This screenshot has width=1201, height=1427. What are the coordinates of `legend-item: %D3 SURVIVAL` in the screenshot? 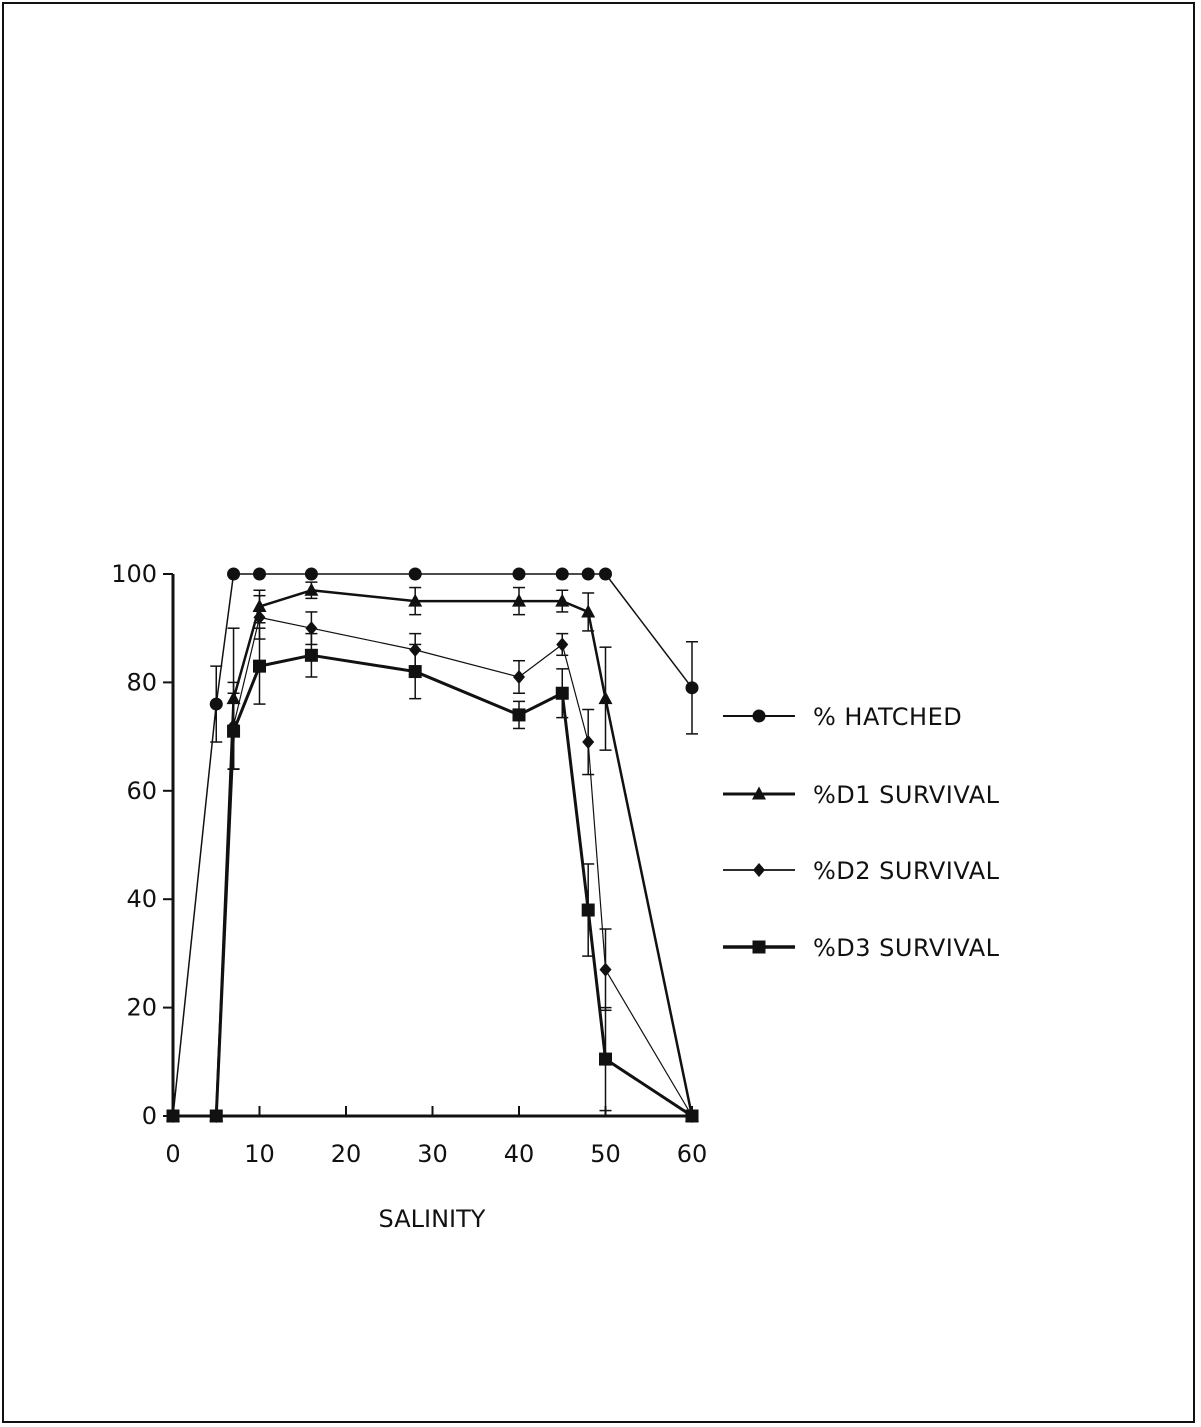 It's located at (861, 948).